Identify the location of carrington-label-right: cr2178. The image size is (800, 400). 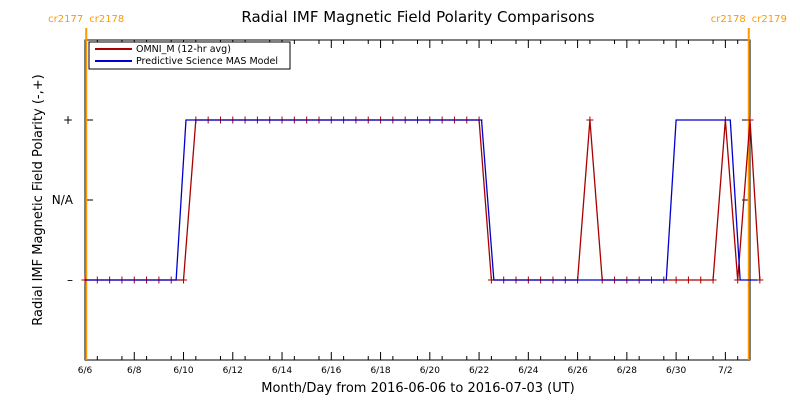
(106, 19).